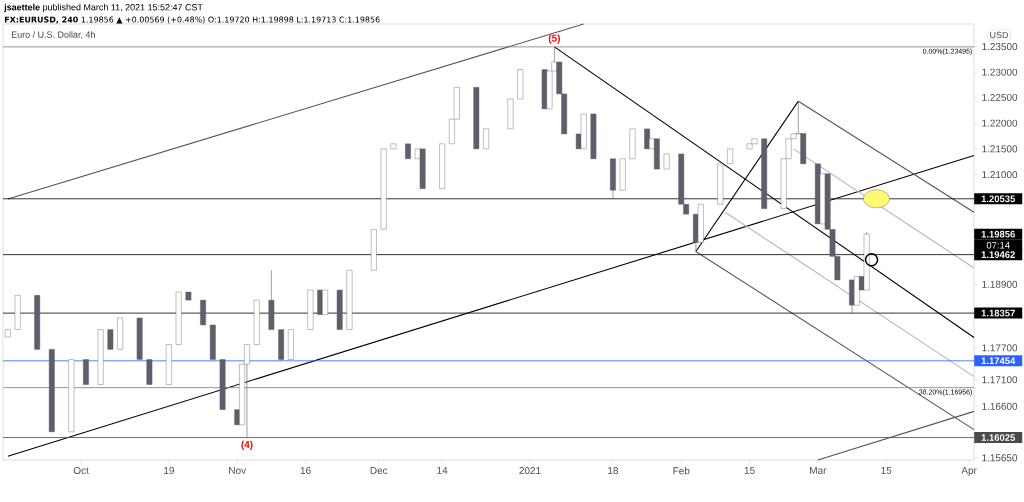 Image resolution: width=1024 pixels, height=502 pixels. What do you see at coordinates (613, 471) in the screenshot?
I see `x-tick-label: 18` at bounding box center [613, 471].